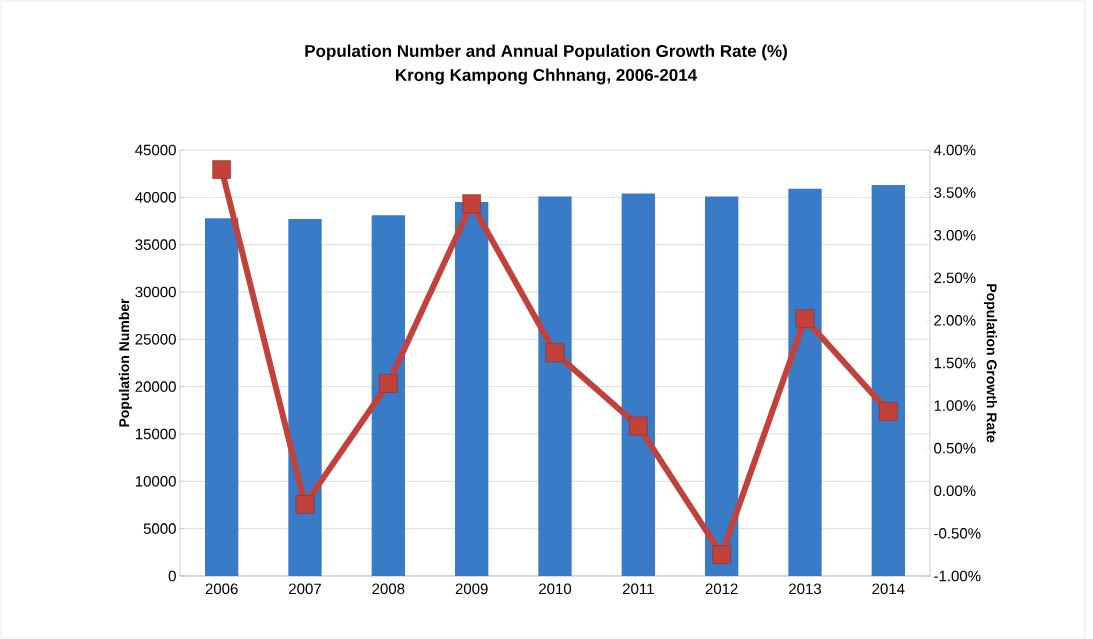 The image size is (1093, 639). I want to click on y2-tick-label: 1.50%, so click(955, 363).